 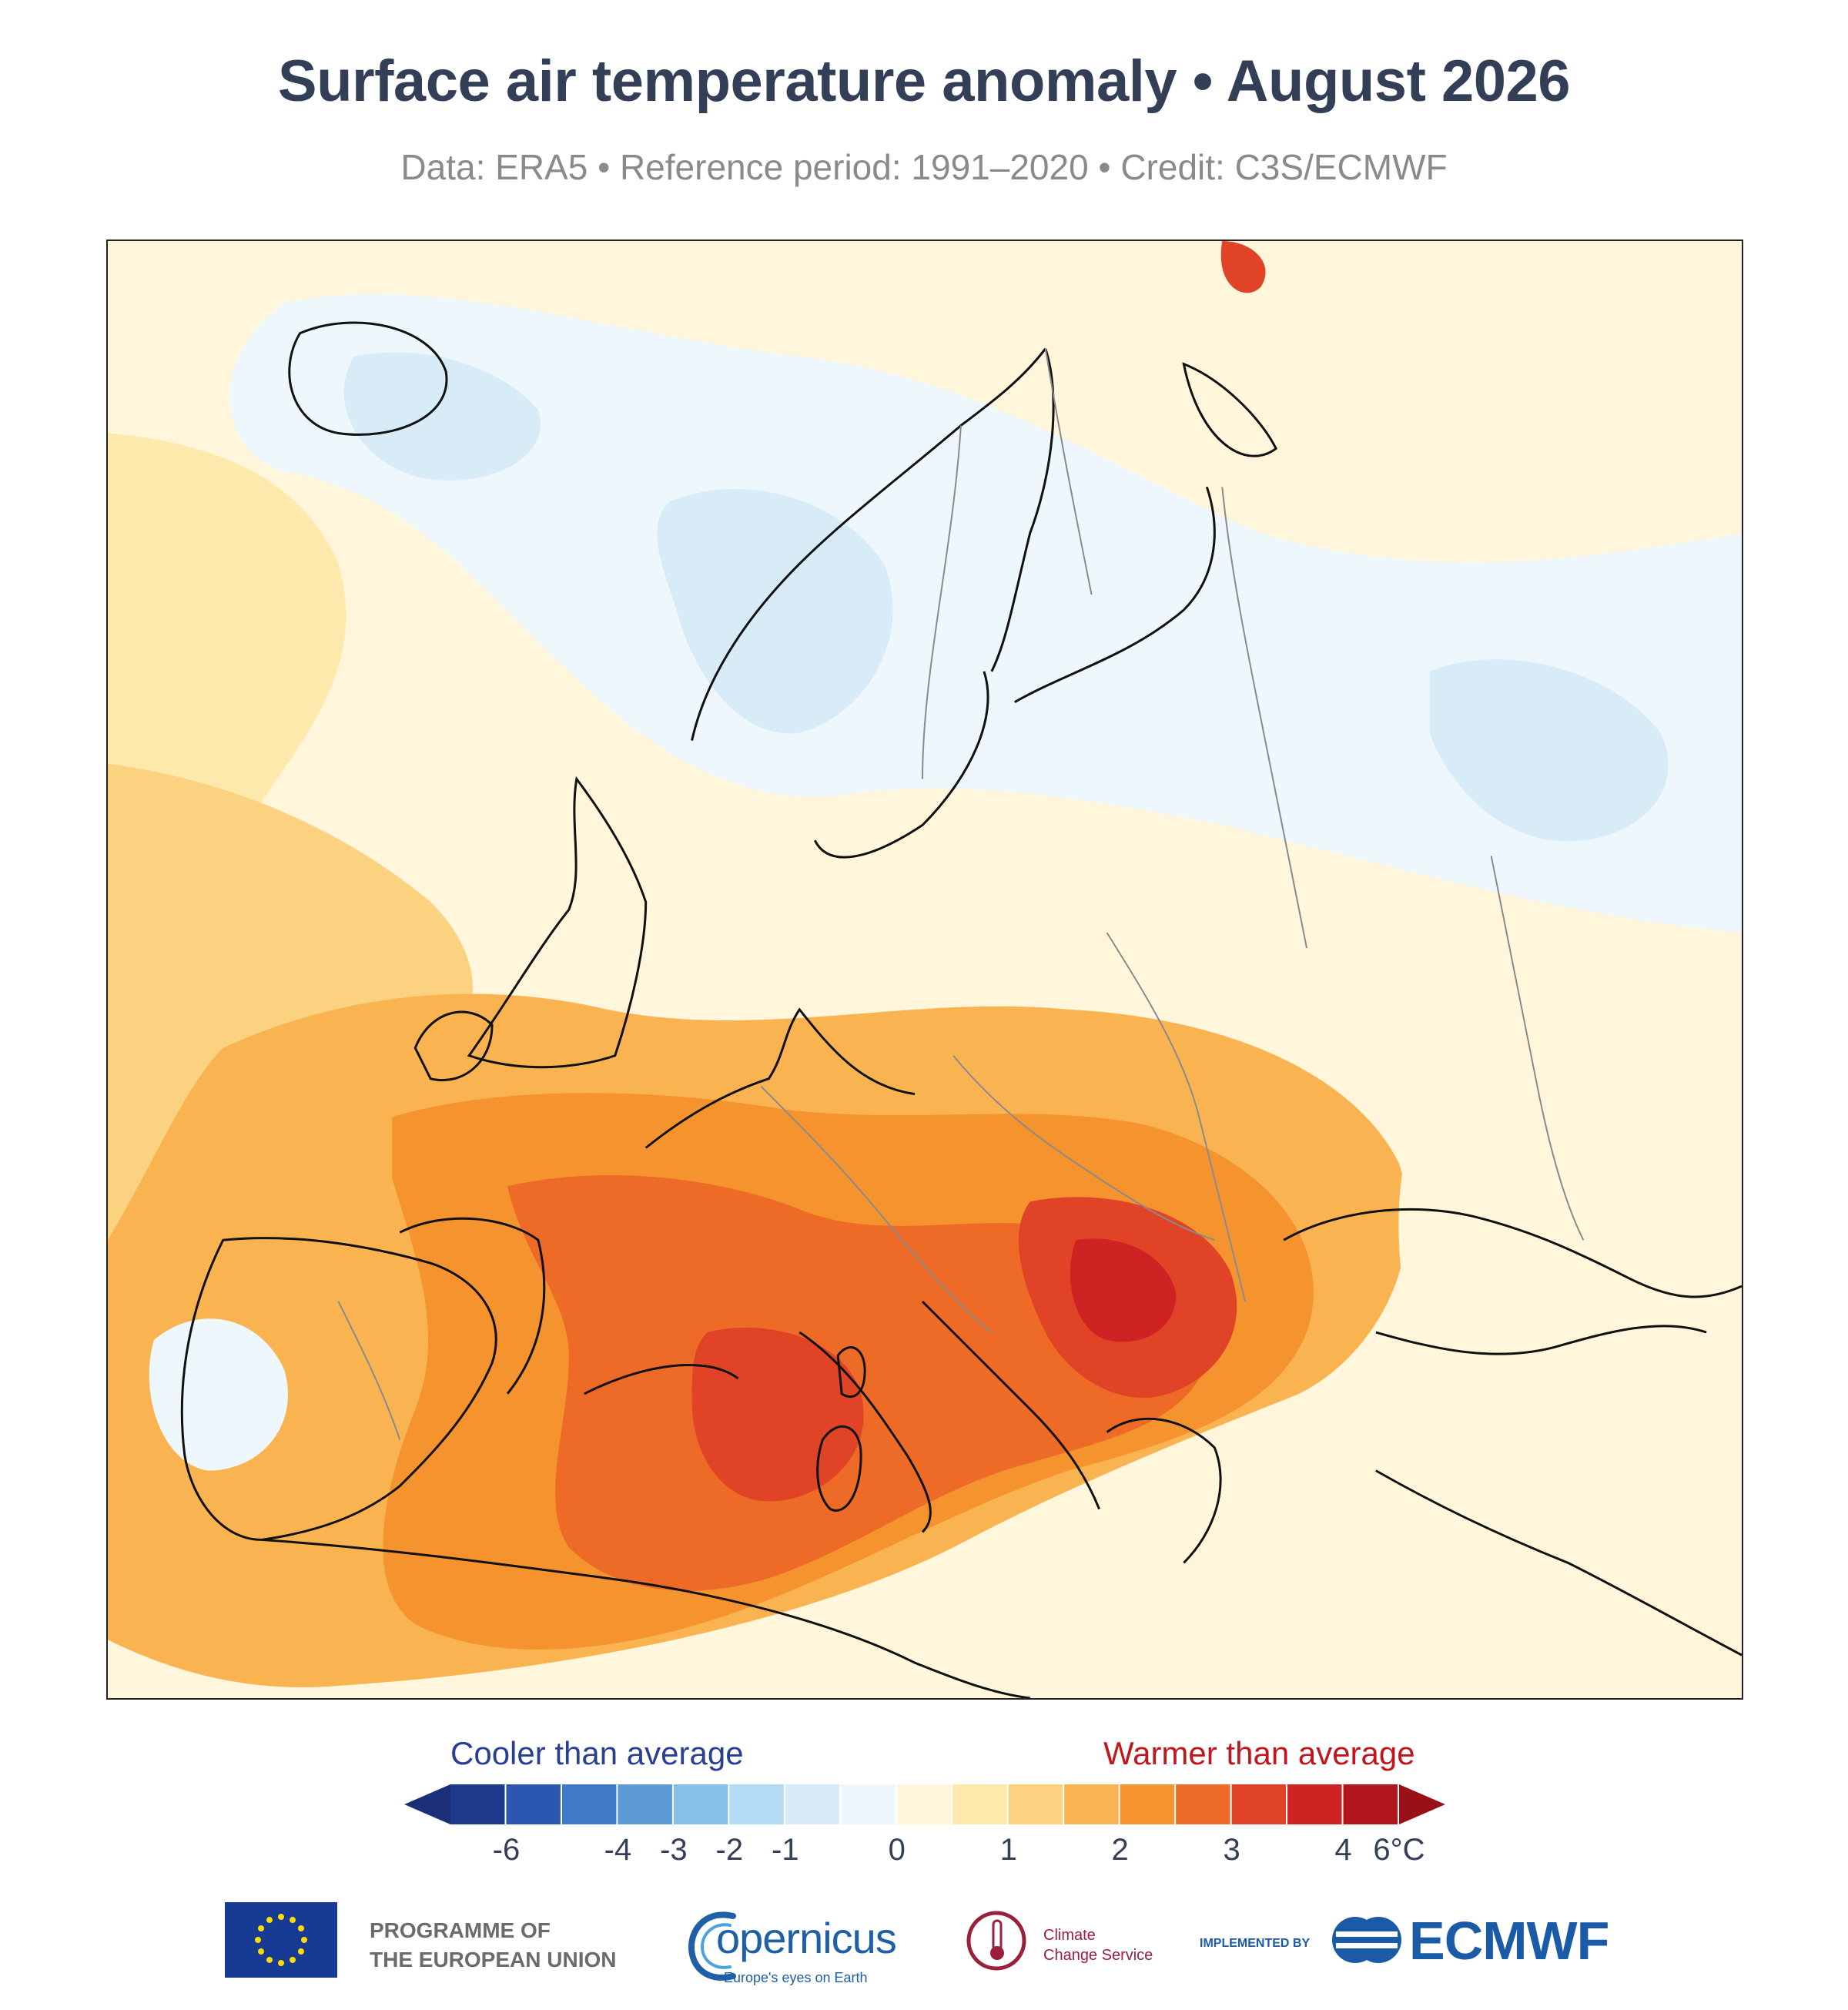 What do you see at coordinates (219, 1394) in the screenshot?
I see `iberia-cool-zone` at bounding box center [219, 1394].